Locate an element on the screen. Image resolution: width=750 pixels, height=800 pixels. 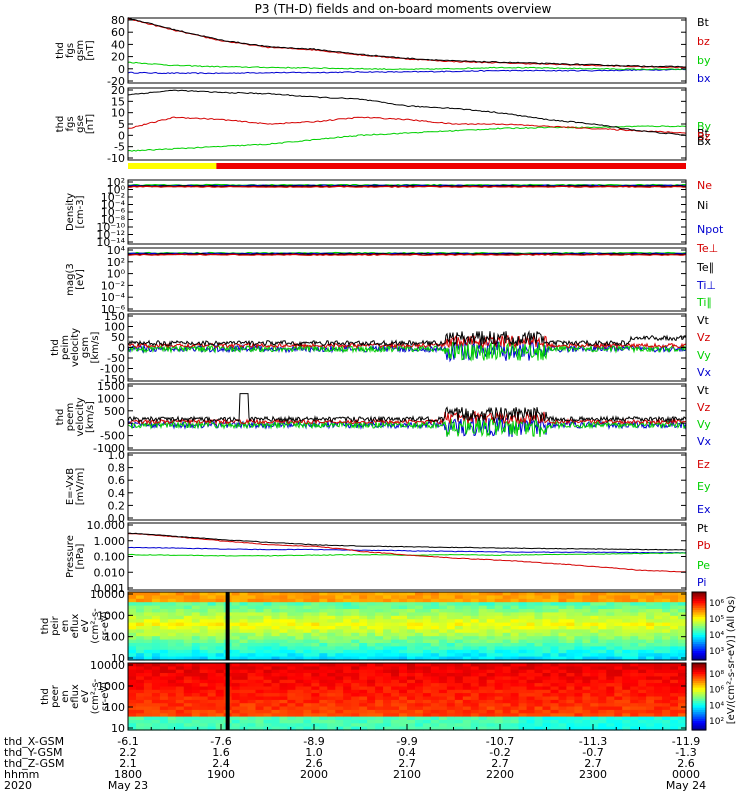
z-gsm-label: 2.7 is located at coordinates (500, 763).